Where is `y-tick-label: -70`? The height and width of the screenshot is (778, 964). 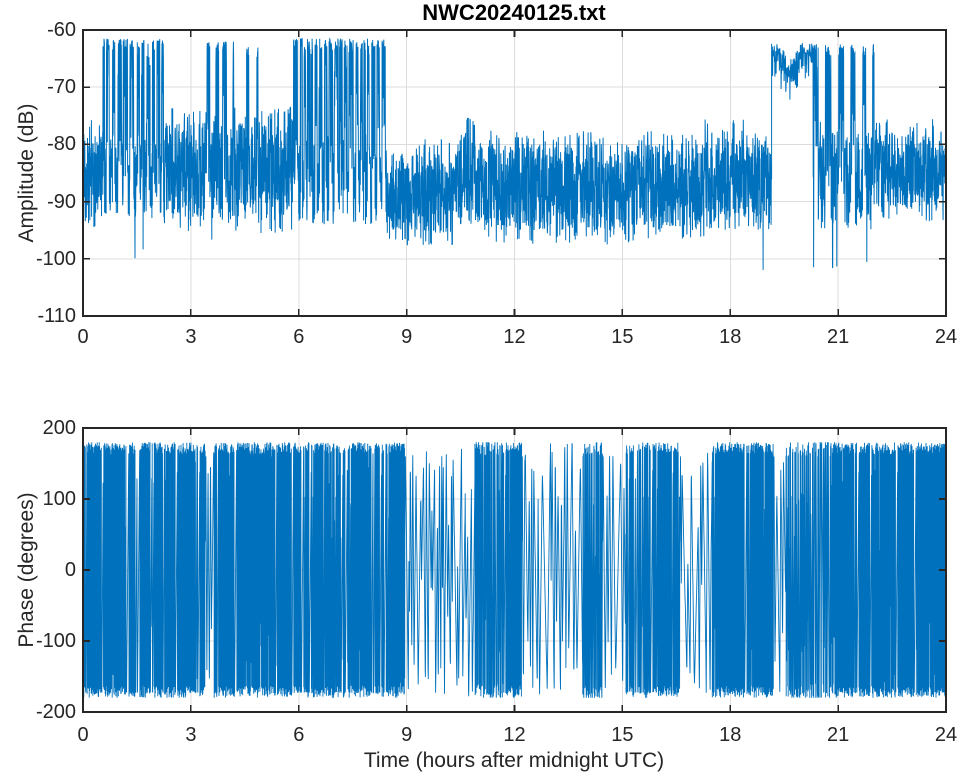 y-tick-label: -70 is located at coordinates (61, 87).